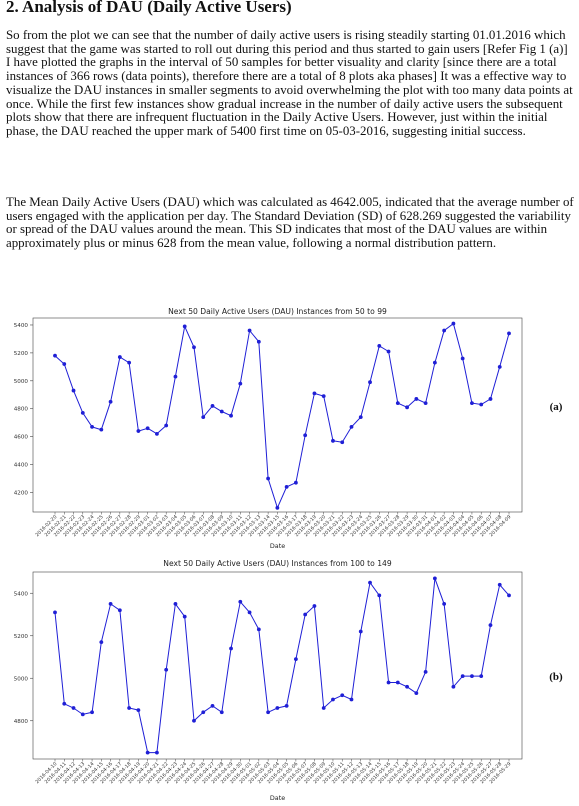 This screenshot has width=579, height=806. What do you see at coordinates (149, 8) in the screenshot?
I see `section-heading: 2. Analysis of DAU (Daily Active Users)` at bounding box center [149, 8].